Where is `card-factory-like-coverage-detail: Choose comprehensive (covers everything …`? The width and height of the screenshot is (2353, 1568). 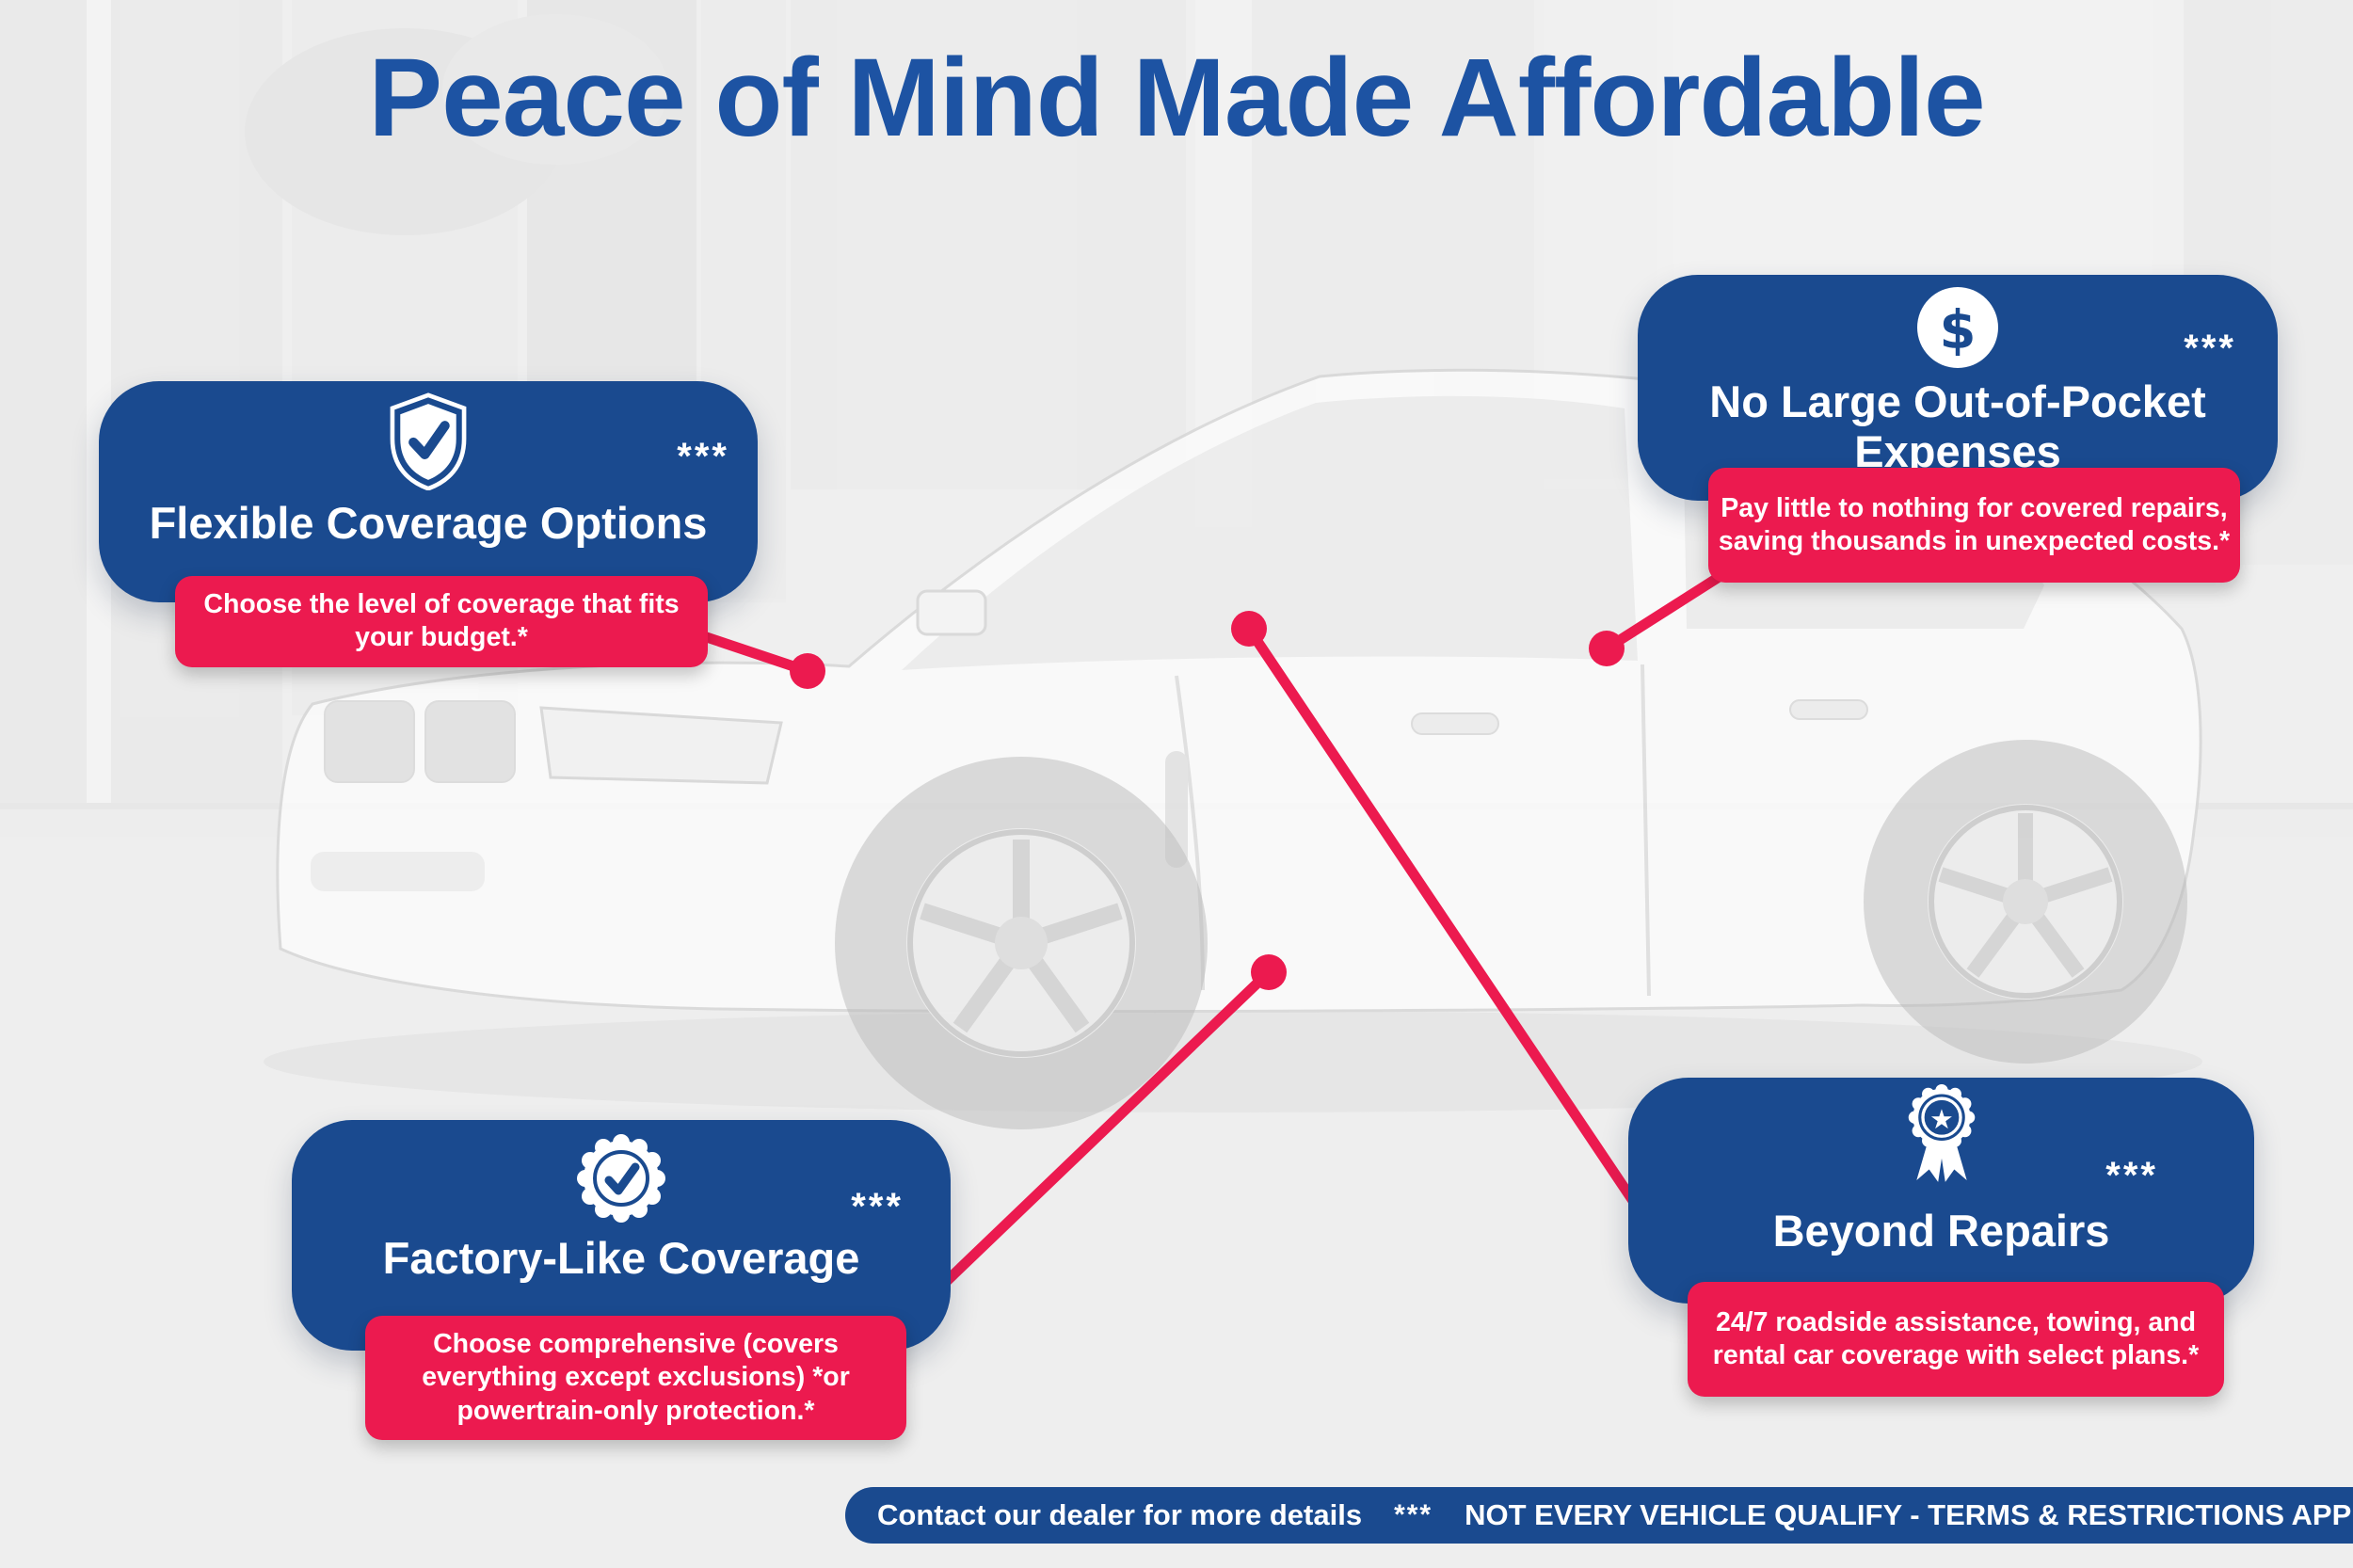 card-factory-like-coverage-detail: Choose comprehensive (covers everything … is located at coordinates (635, 1378).